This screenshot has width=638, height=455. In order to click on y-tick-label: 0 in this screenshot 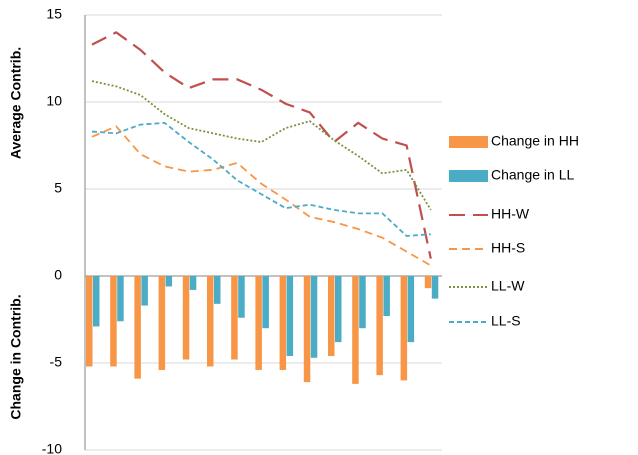, I will do `click(58, 275)`.